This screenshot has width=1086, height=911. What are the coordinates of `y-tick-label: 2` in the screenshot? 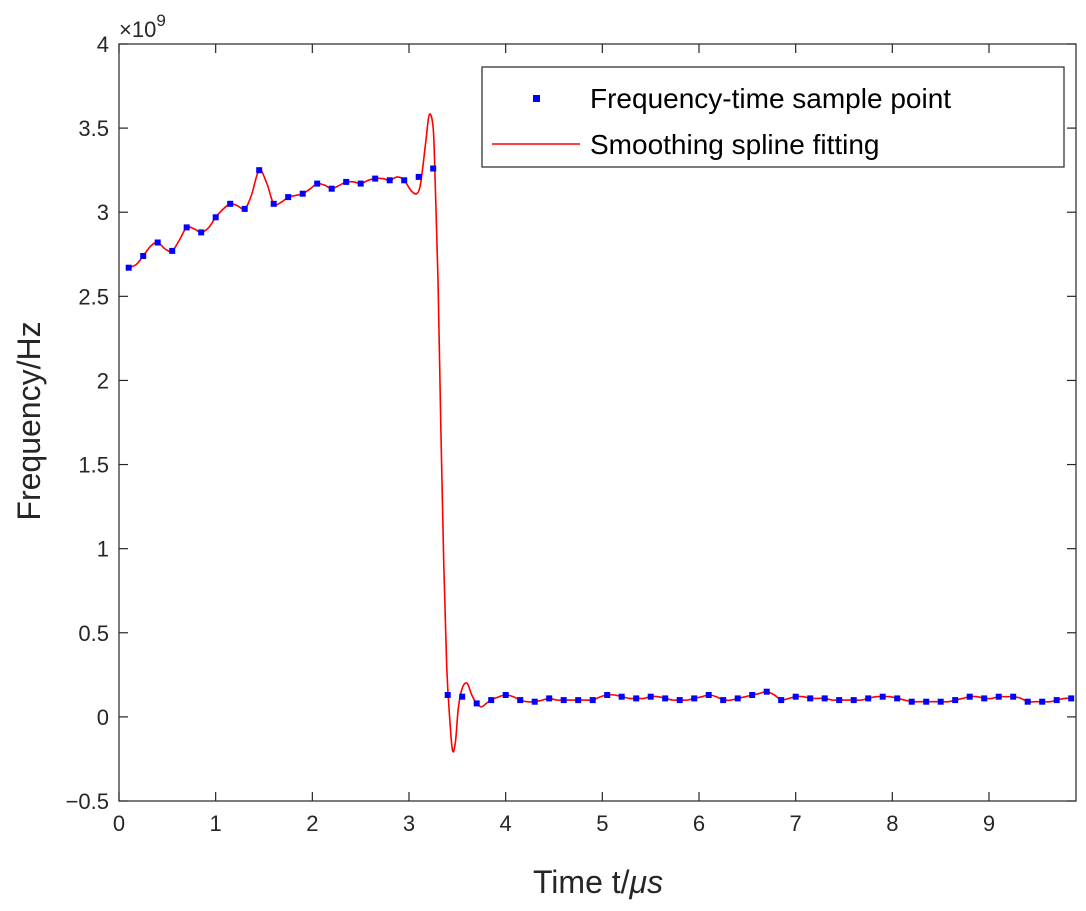 It's located at (103, 380).